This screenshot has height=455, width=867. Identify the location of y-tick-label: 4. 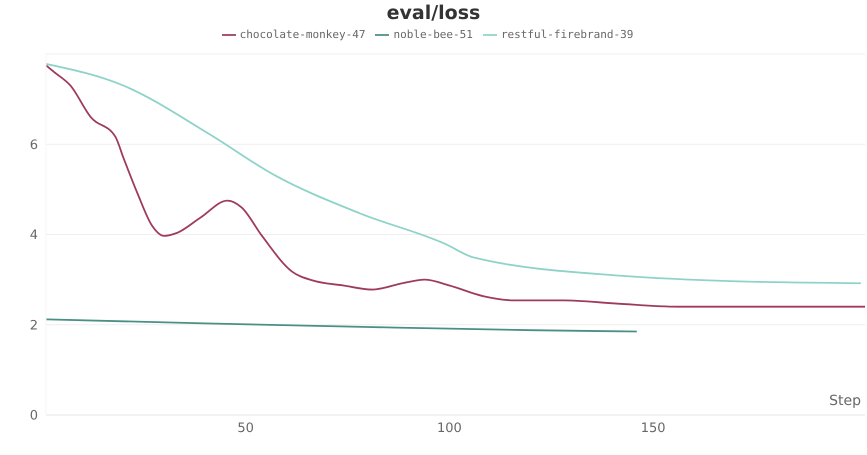
(34, 236).